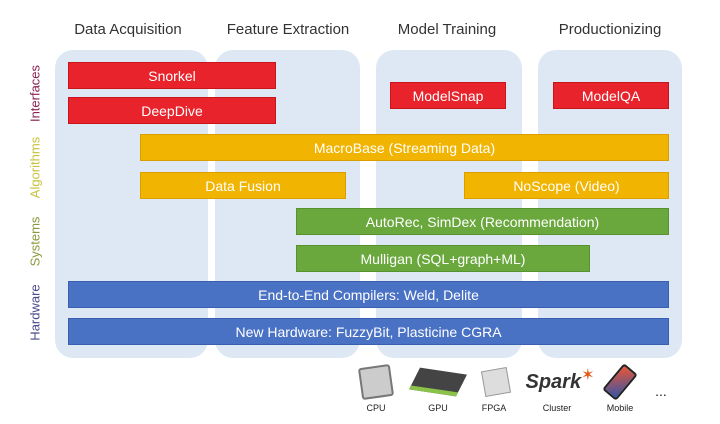 The image size is (720, 424). What do you see at coordinates (496, 382) in the screenshot?
I see `fpga-icon` at bounding box center [496, 382].